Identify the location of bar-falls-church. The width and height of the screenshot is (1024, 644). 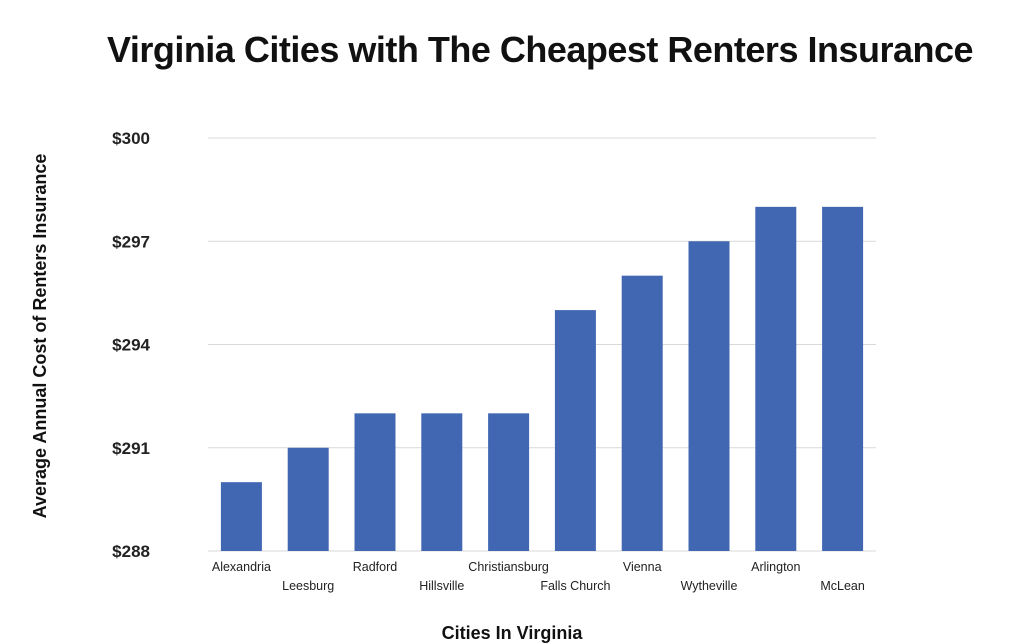
(575, 430).